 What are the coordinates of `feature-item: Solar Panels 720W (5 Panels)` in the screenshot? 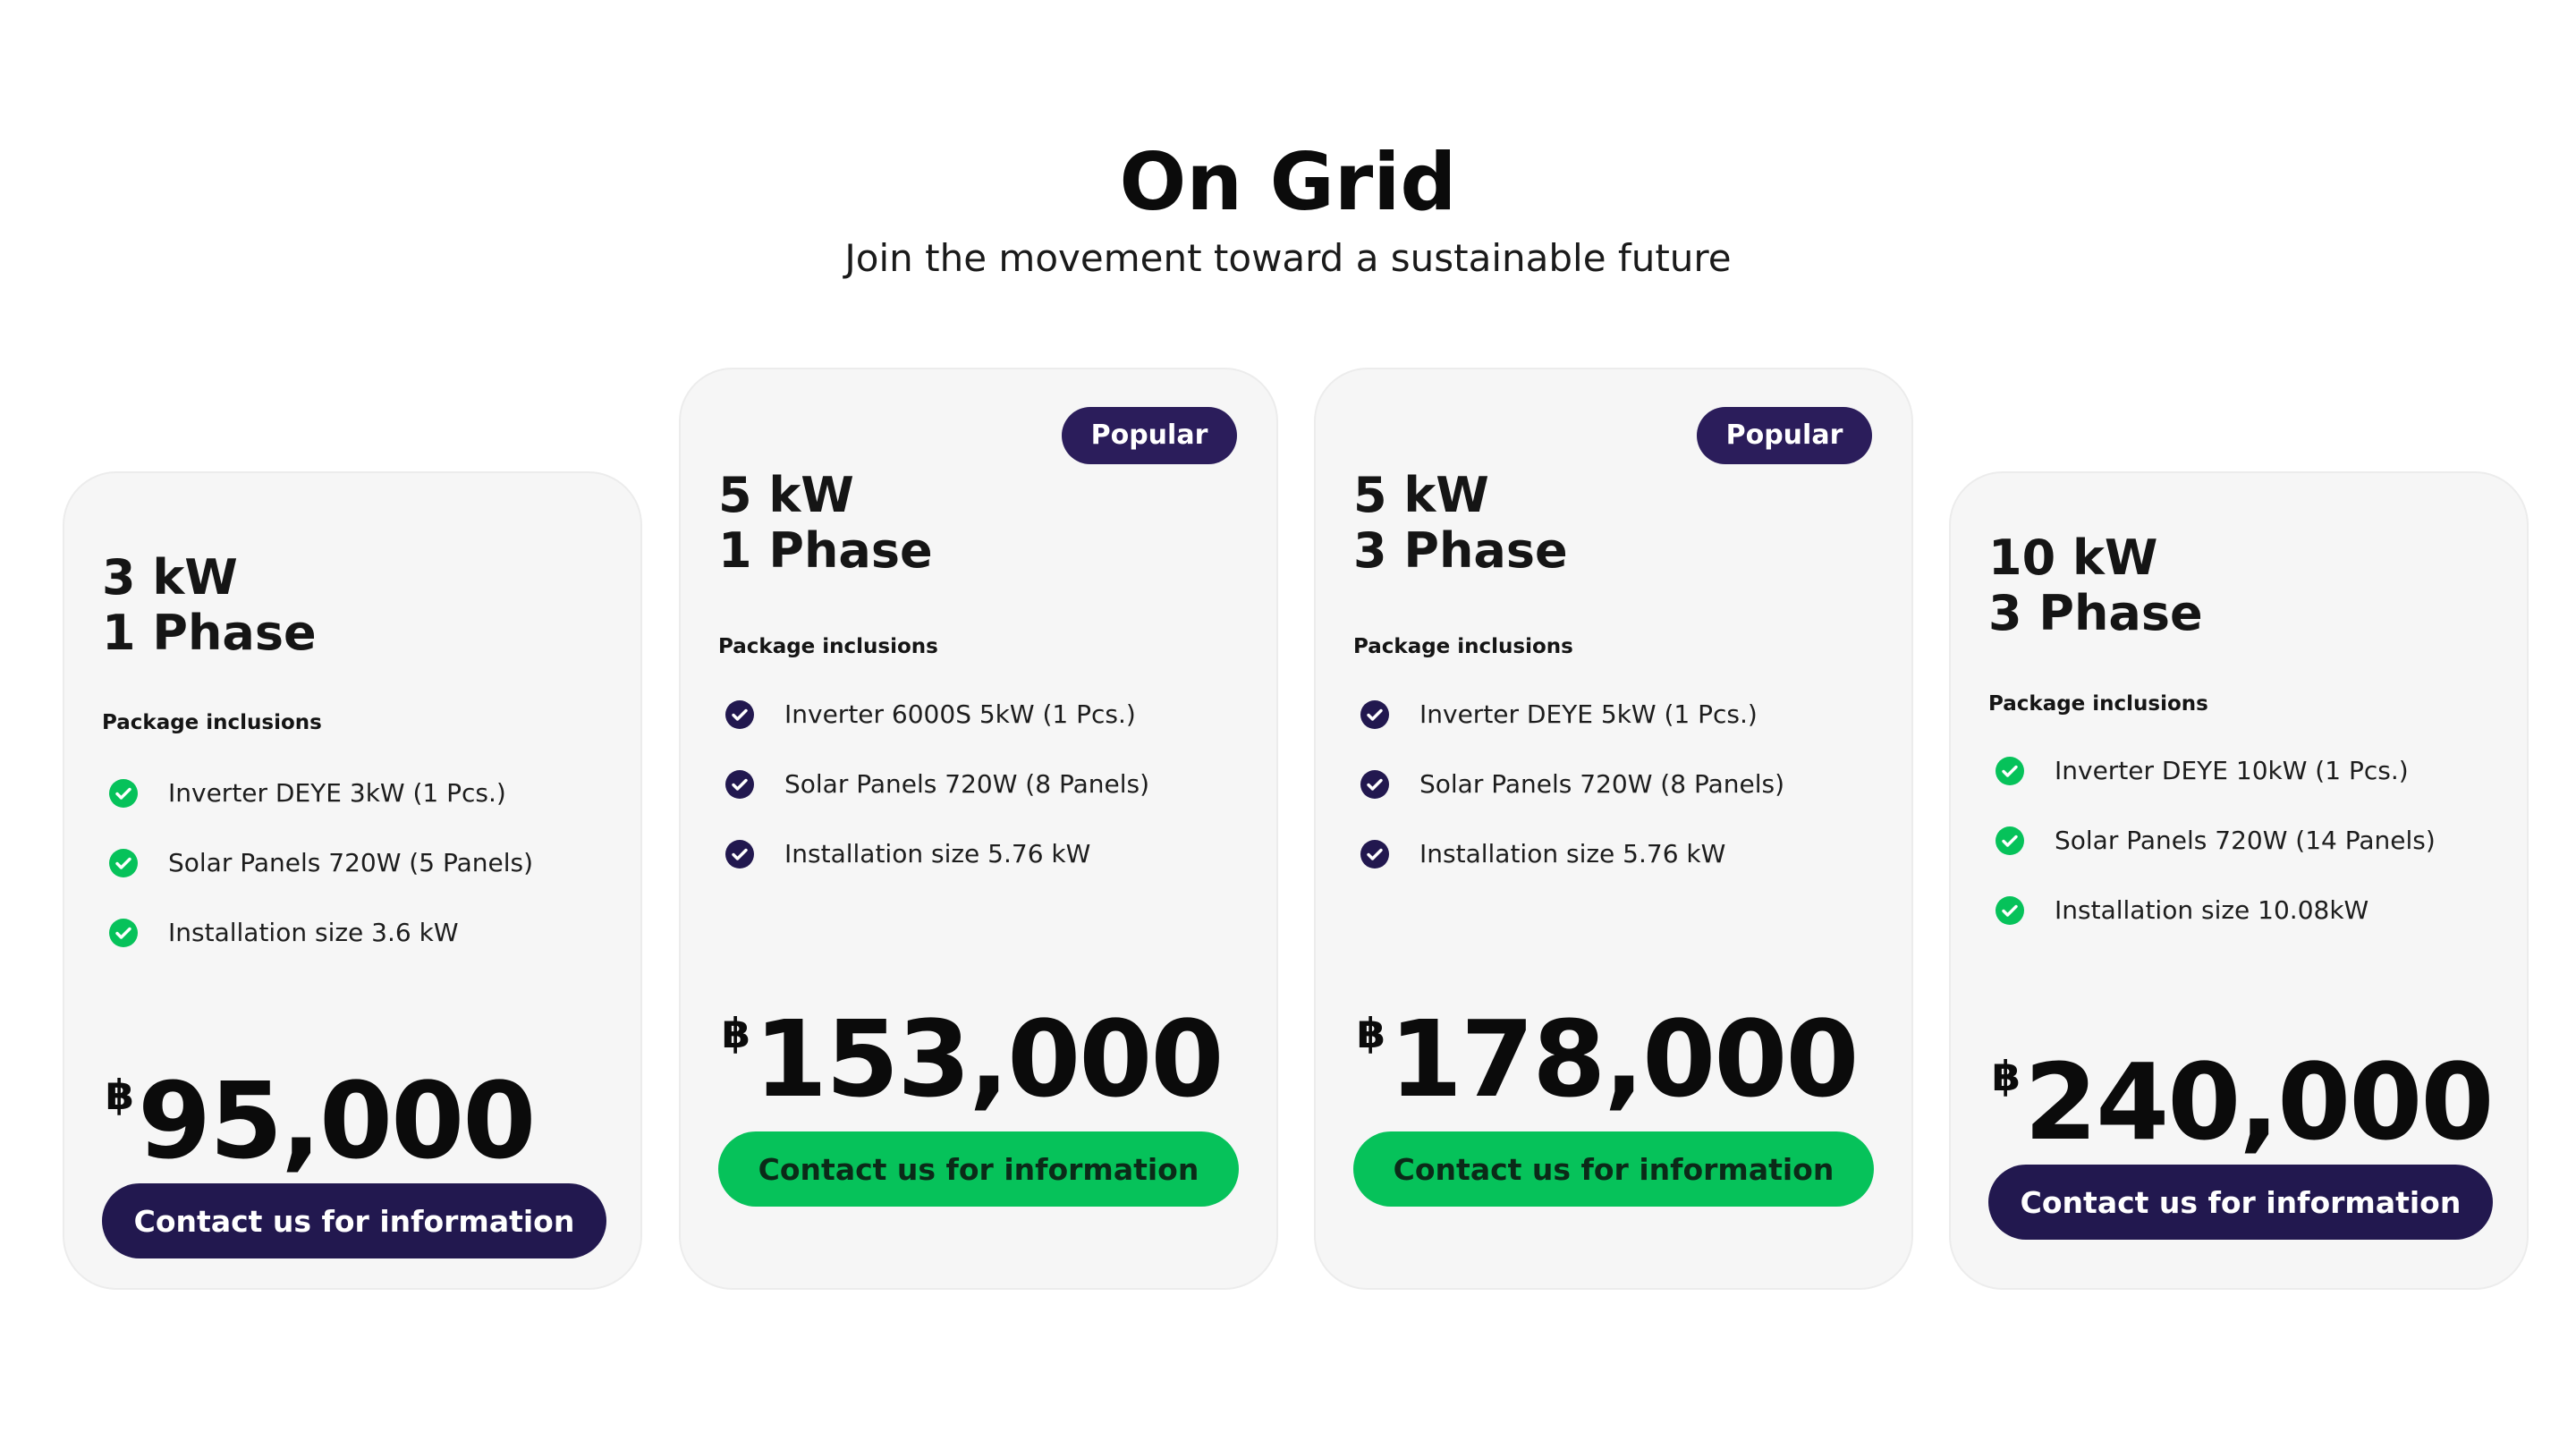 It's located at (317, 878).